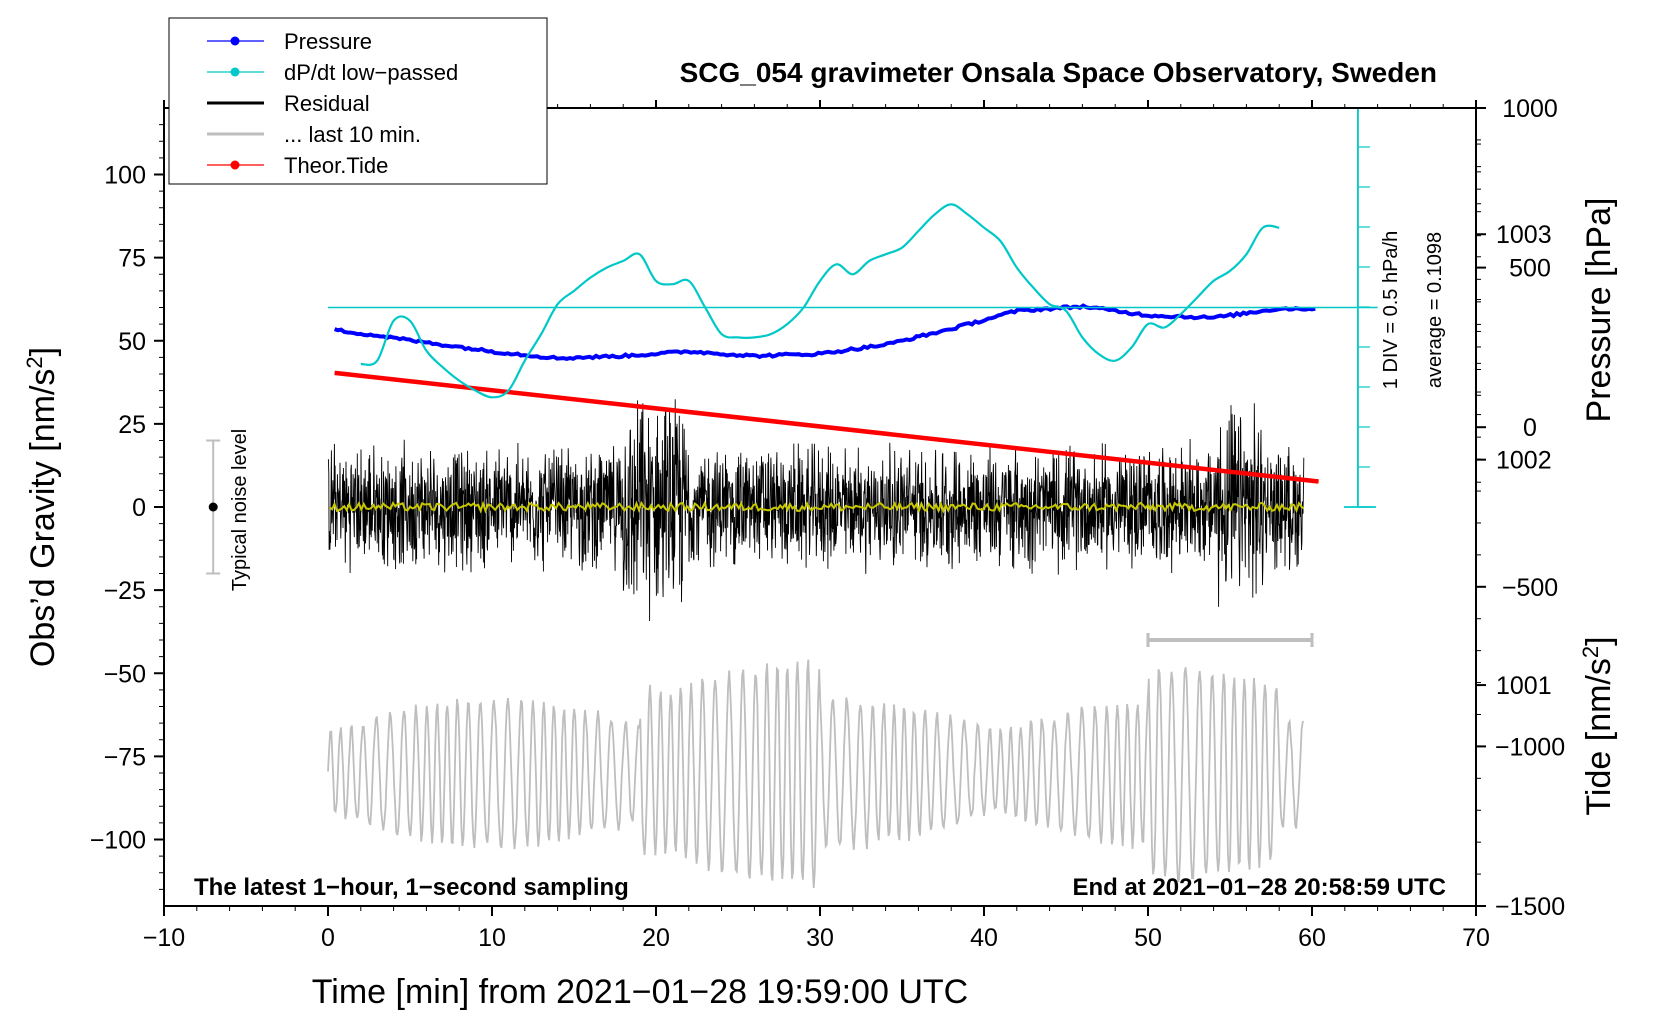 Image resolution: width=1660 pixels, height=1020 pixels. Describe the element at coordinates (1391, 310) in the screenshot. I see `dpdt-scale-label: 1 DIV = 0.5 hPa/h` at that location.